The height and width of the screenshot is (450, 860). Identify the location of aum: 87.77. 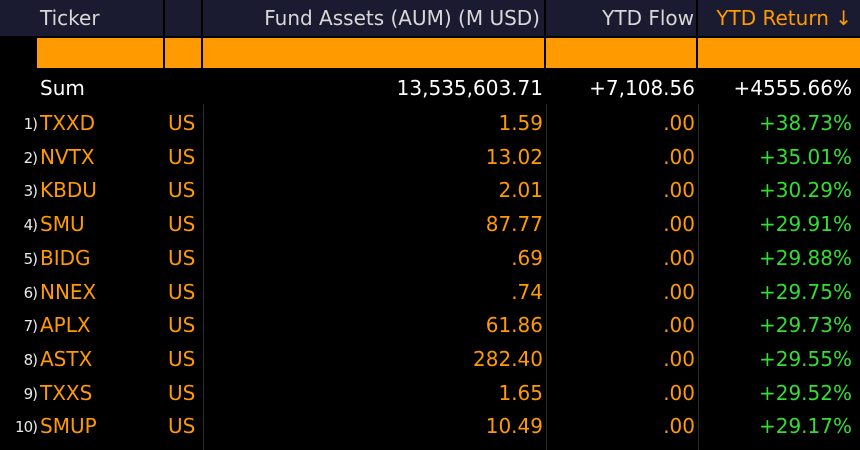
(514, 224).